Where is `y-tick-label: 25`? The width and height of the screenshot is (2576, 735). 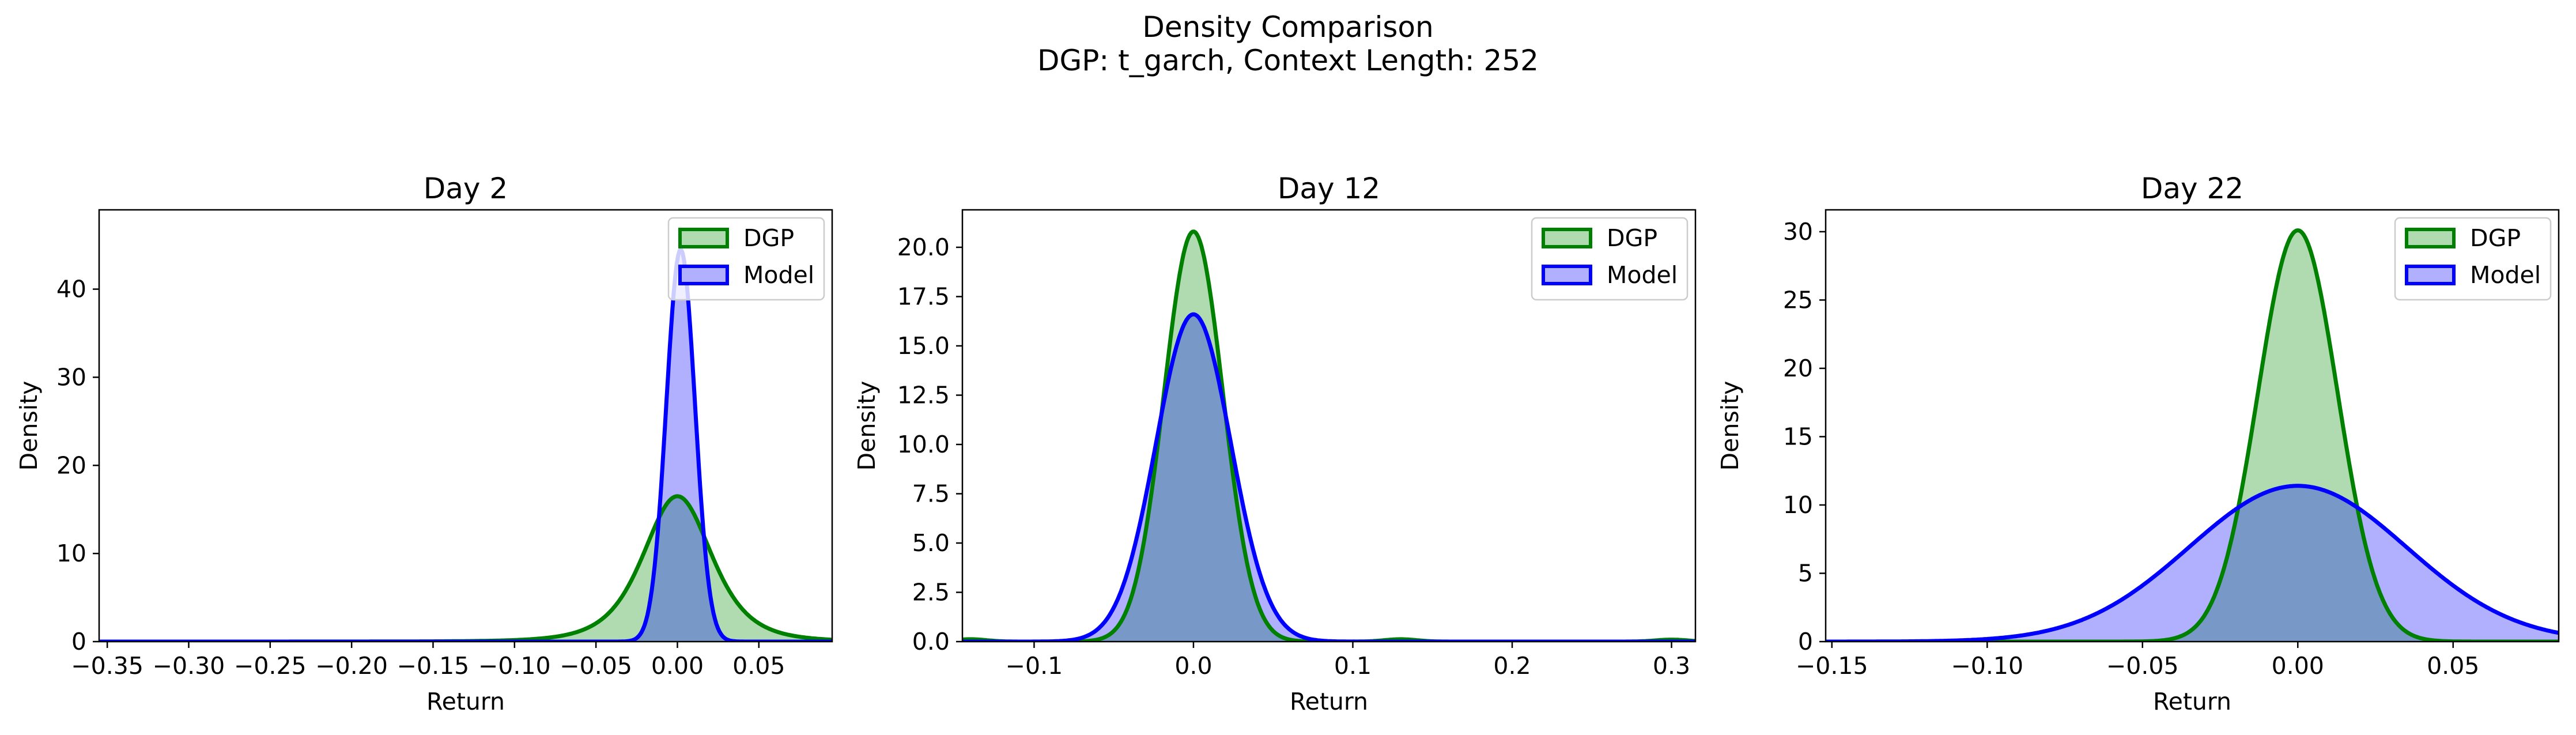 y-tick-label: 25 is located at coordinates (1798, 300).